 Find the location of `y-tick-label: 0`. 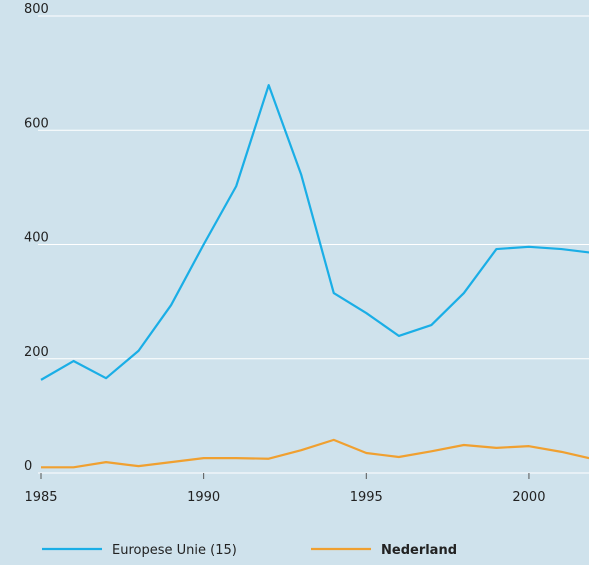

y-tick-label: 0 is located at coordinates (28, 466).